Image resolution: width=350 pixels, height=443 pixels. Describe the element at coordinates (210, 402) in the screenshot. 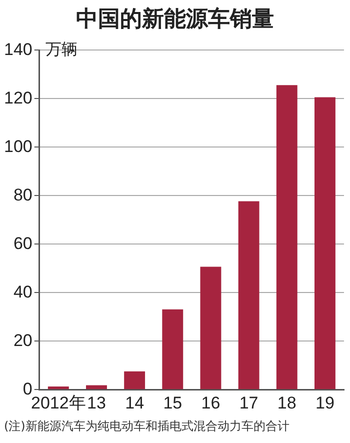

I see `x-tick-label: 16` at that location.